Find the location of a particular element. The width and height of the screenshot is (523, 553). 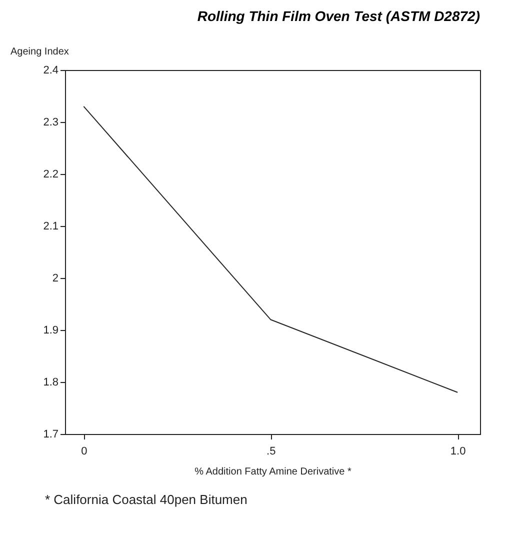

y-tick-label: 2.1 is located at coordinates (50, 226).